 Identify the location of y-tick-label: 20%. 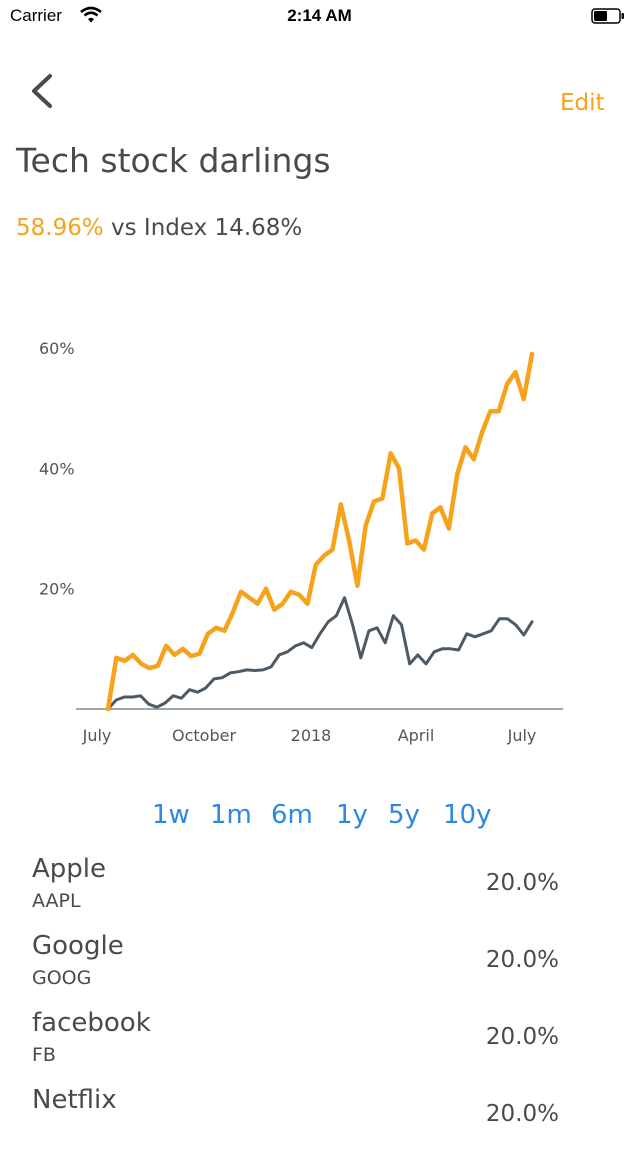
(57, 589).